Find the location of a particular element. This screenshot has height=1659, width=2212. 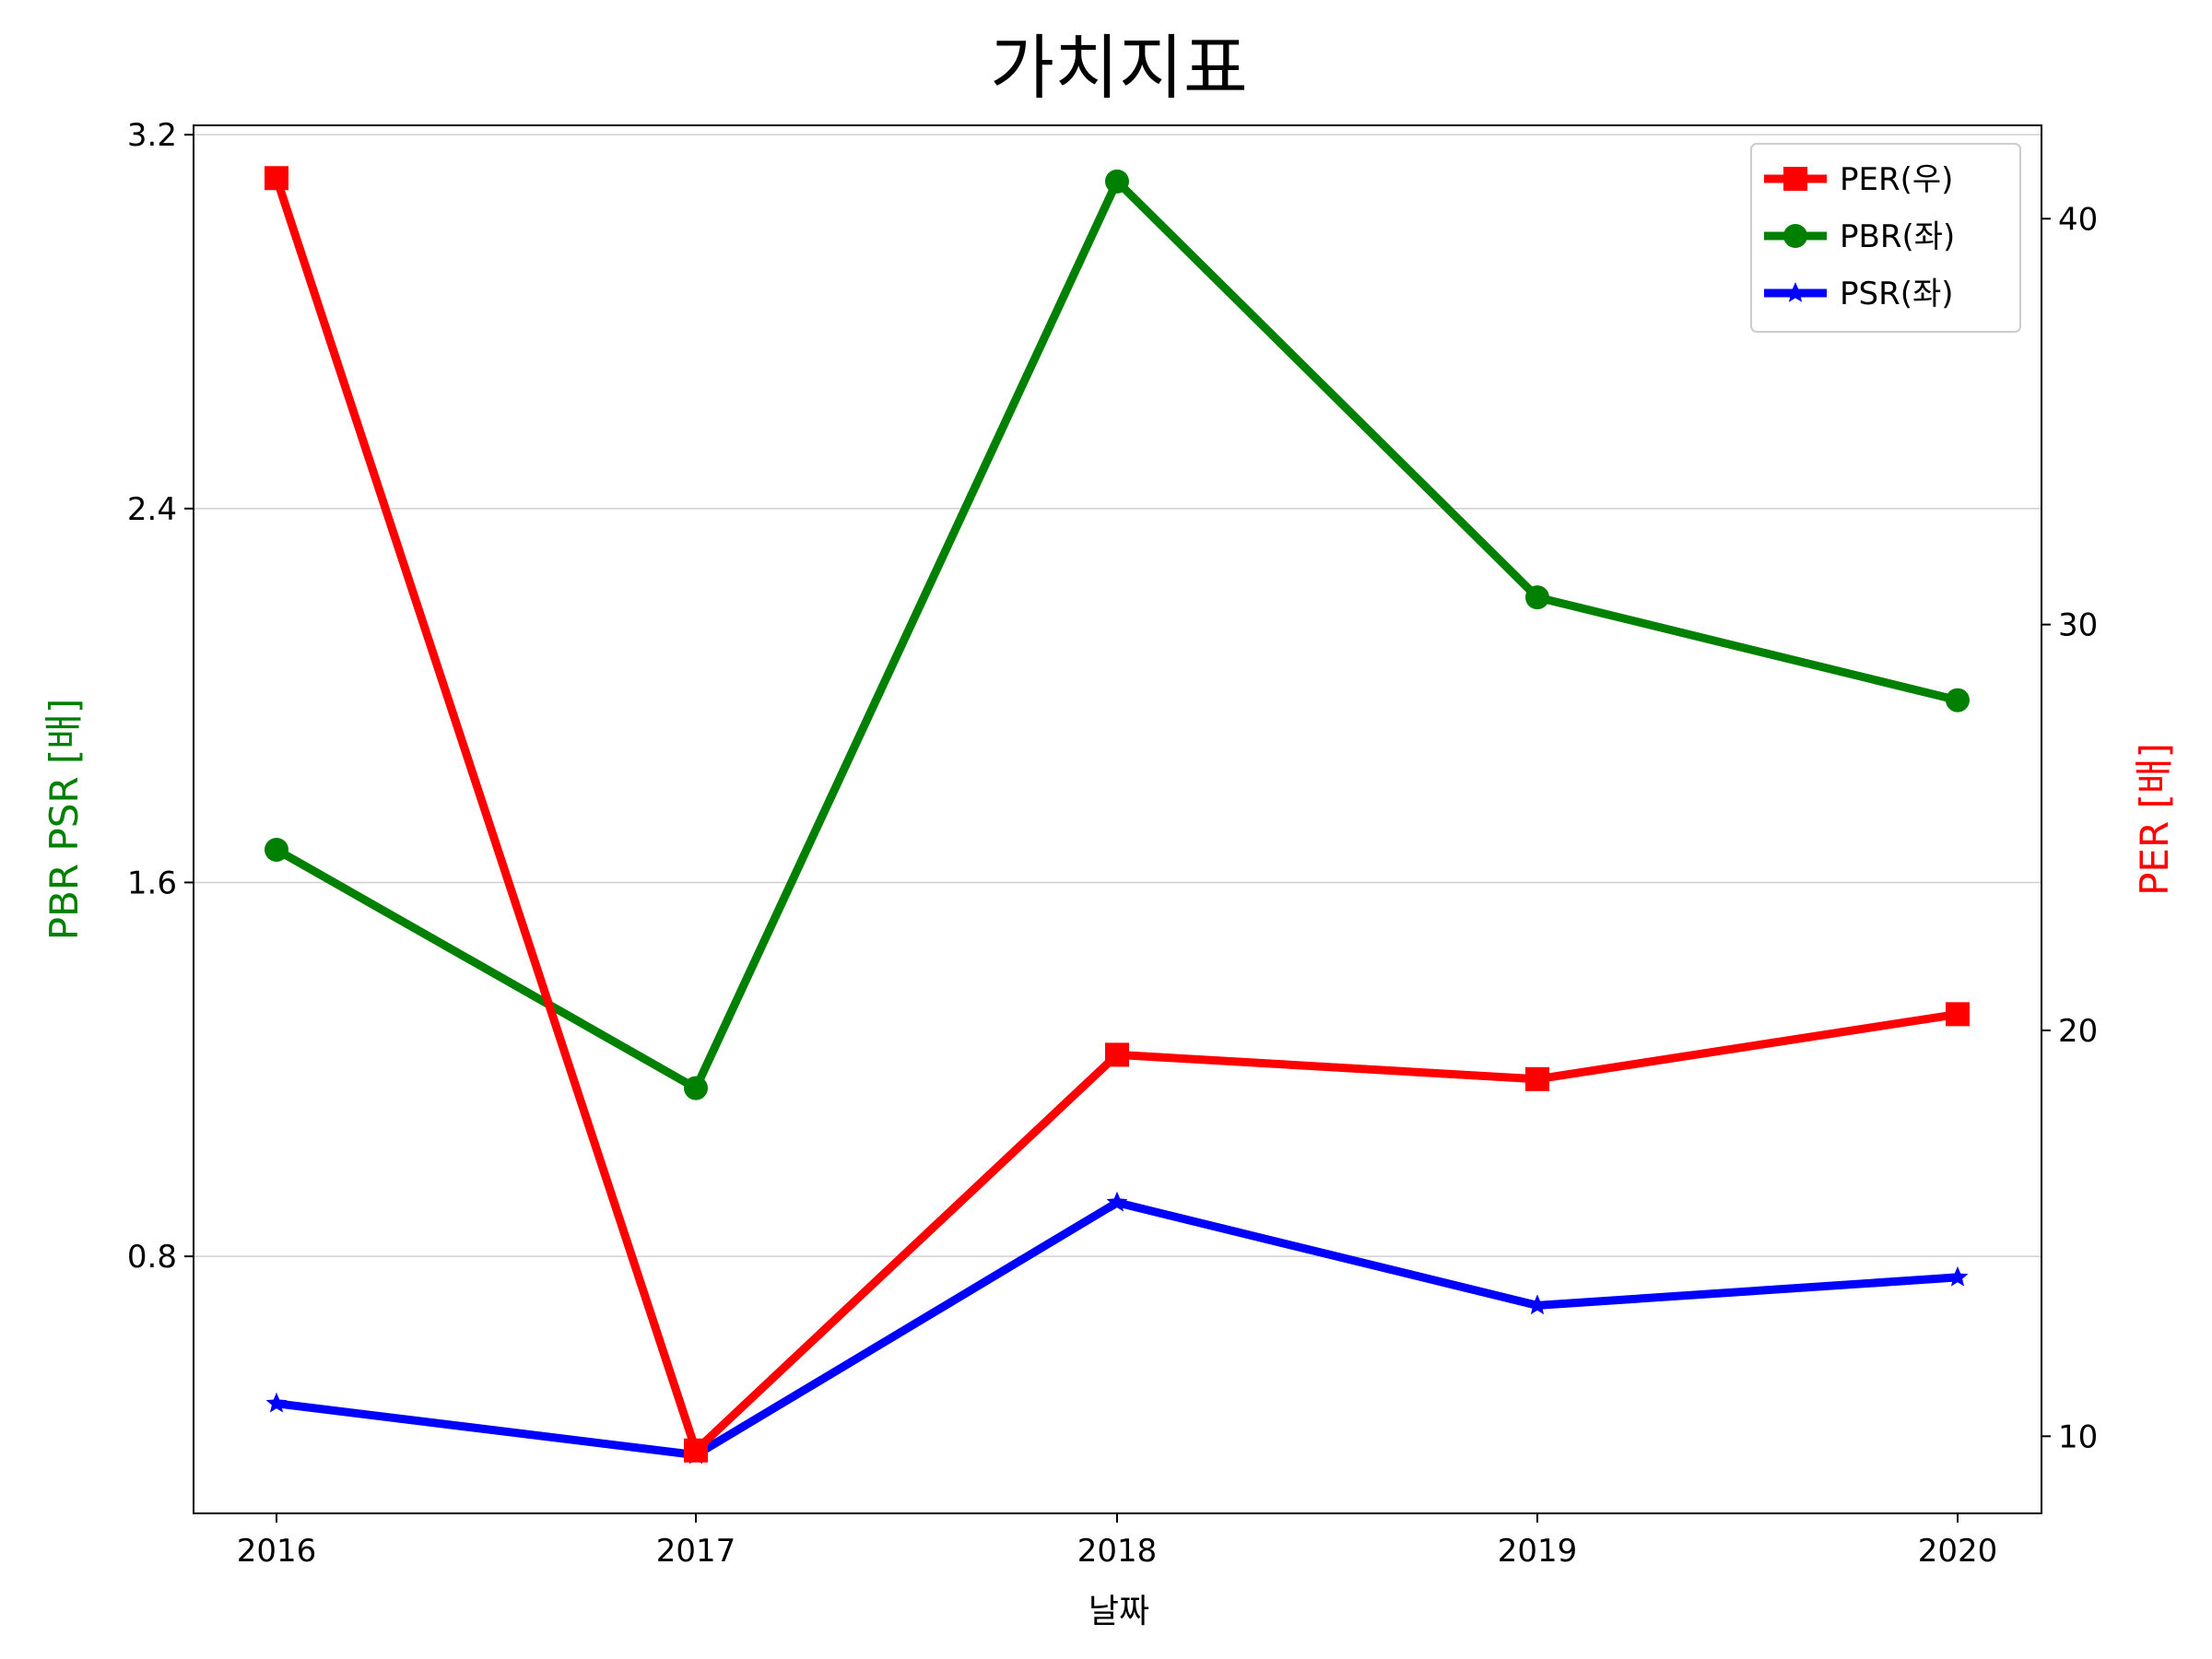

left-axis-label: PBR PSR [배] is located at coordinates (64, 820).